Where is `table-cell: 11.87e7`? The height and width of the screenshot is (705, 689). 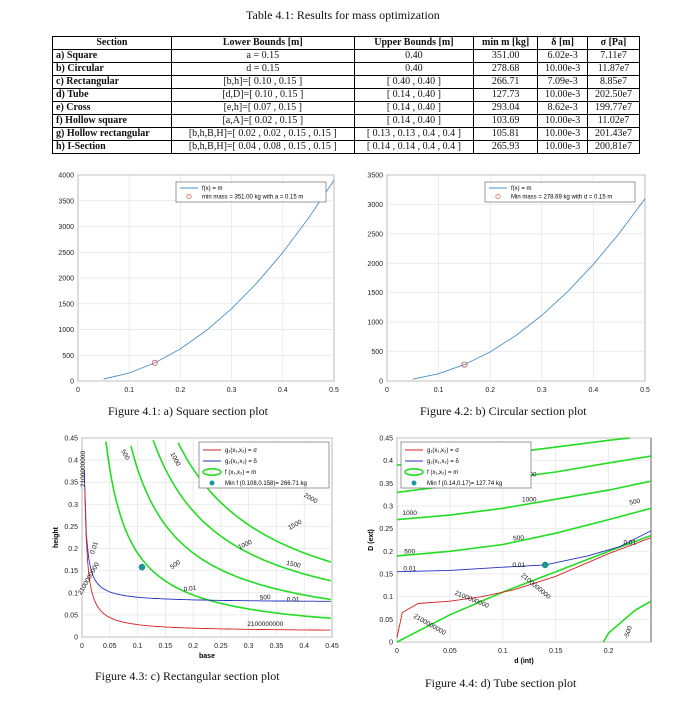 table-cell: 11.87e7 is located at coordinates (613, 69).